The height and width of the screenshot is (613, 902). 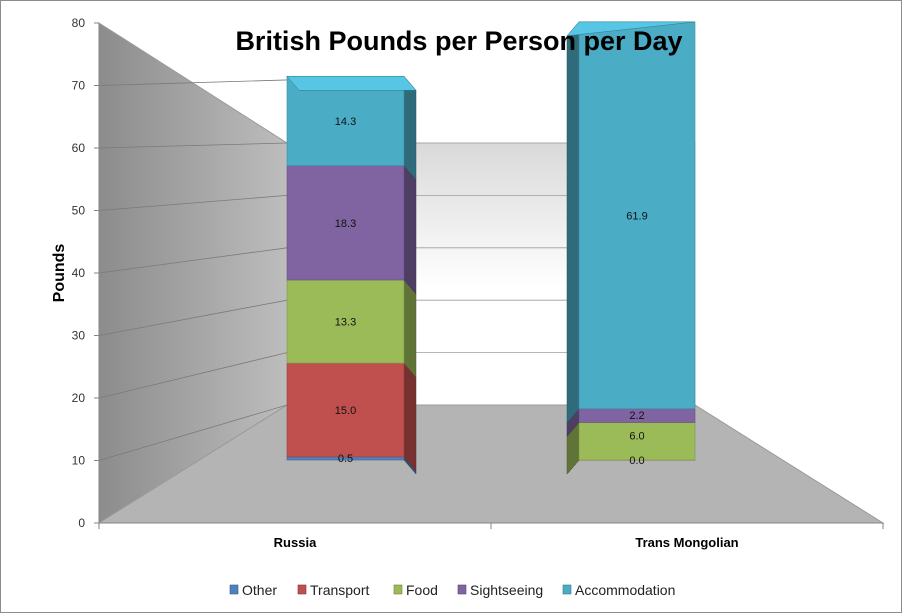 I want to click on y-tick-label: 10, so click(x=79, y=461).